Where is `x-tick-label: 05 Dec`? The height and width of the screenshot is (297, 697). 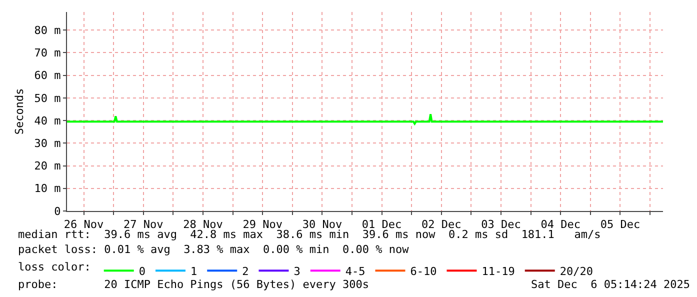
x-tick-label: 05 Dec is located at coordinates (620, 225).